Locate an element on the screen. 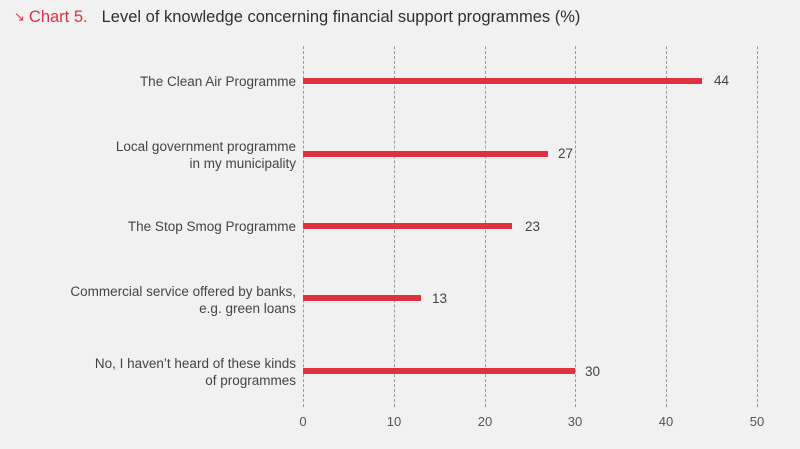 The image size is (800, 449). category-label: The Stop Smog Programme is located at coordinates (211, 226).